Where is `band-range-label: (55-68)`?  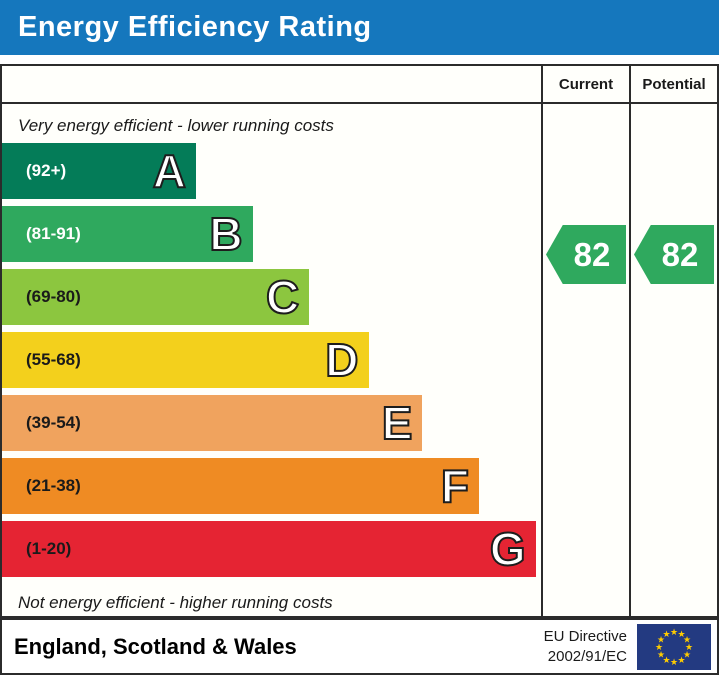 band-range-label: (55-68) is located at coordinates (53, 359).